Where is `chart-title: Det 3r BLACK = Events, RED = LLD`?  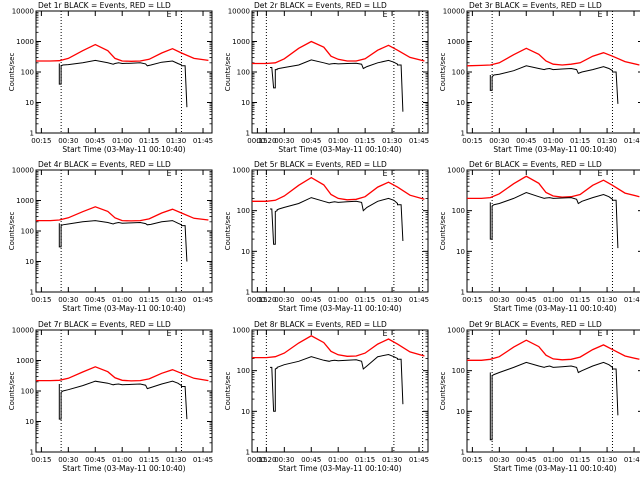
chart-title: Det 3r BLACK = Events, RED = LLD is located at coordinates (535, 5).